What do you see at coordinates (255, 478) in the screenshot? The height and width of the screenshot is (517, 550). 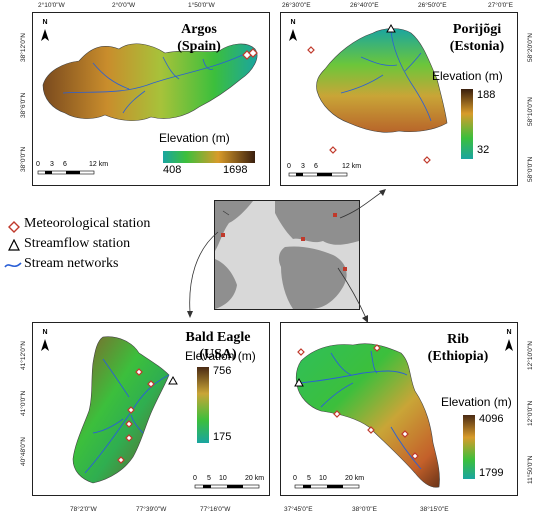 I see `bald-eagle-scale-20: 20 km` at bounding box center [255, 478].